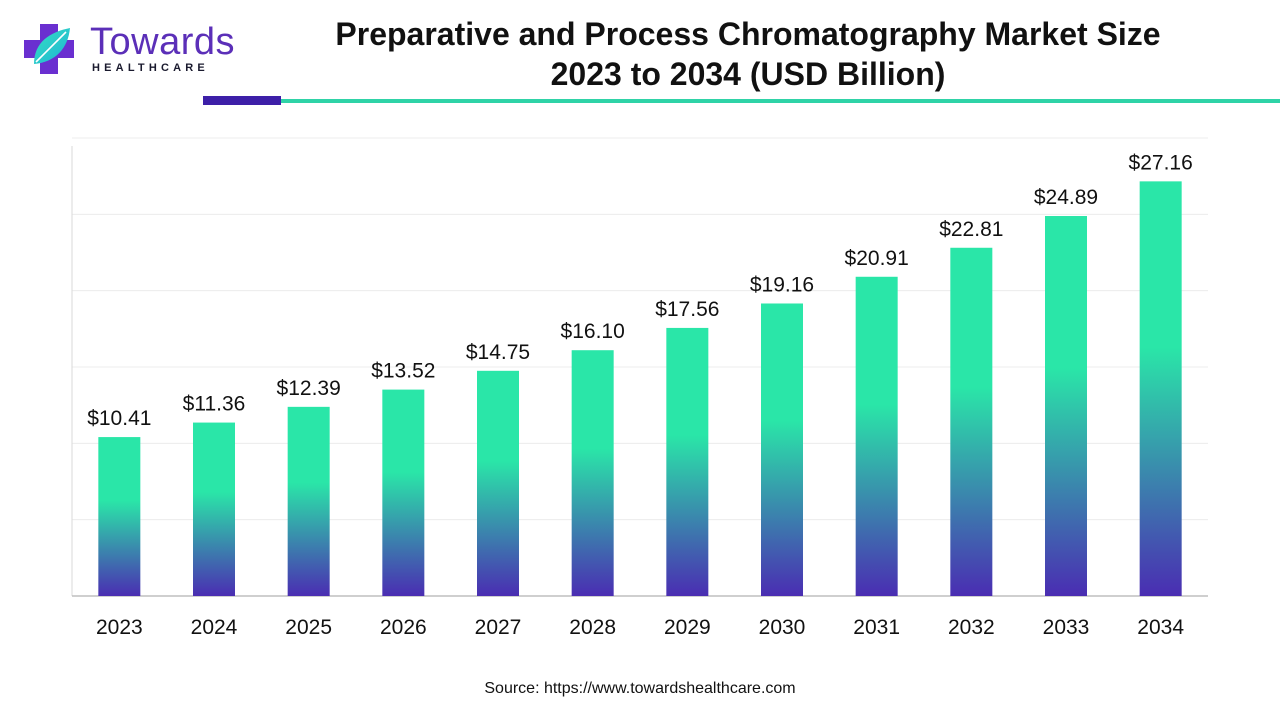 The image size is (1280, 720). What do you see at coordinates (592, 627) in the screenshot?
I see `x-tick-label-2028: 2028` at bounding box center [592, 627].